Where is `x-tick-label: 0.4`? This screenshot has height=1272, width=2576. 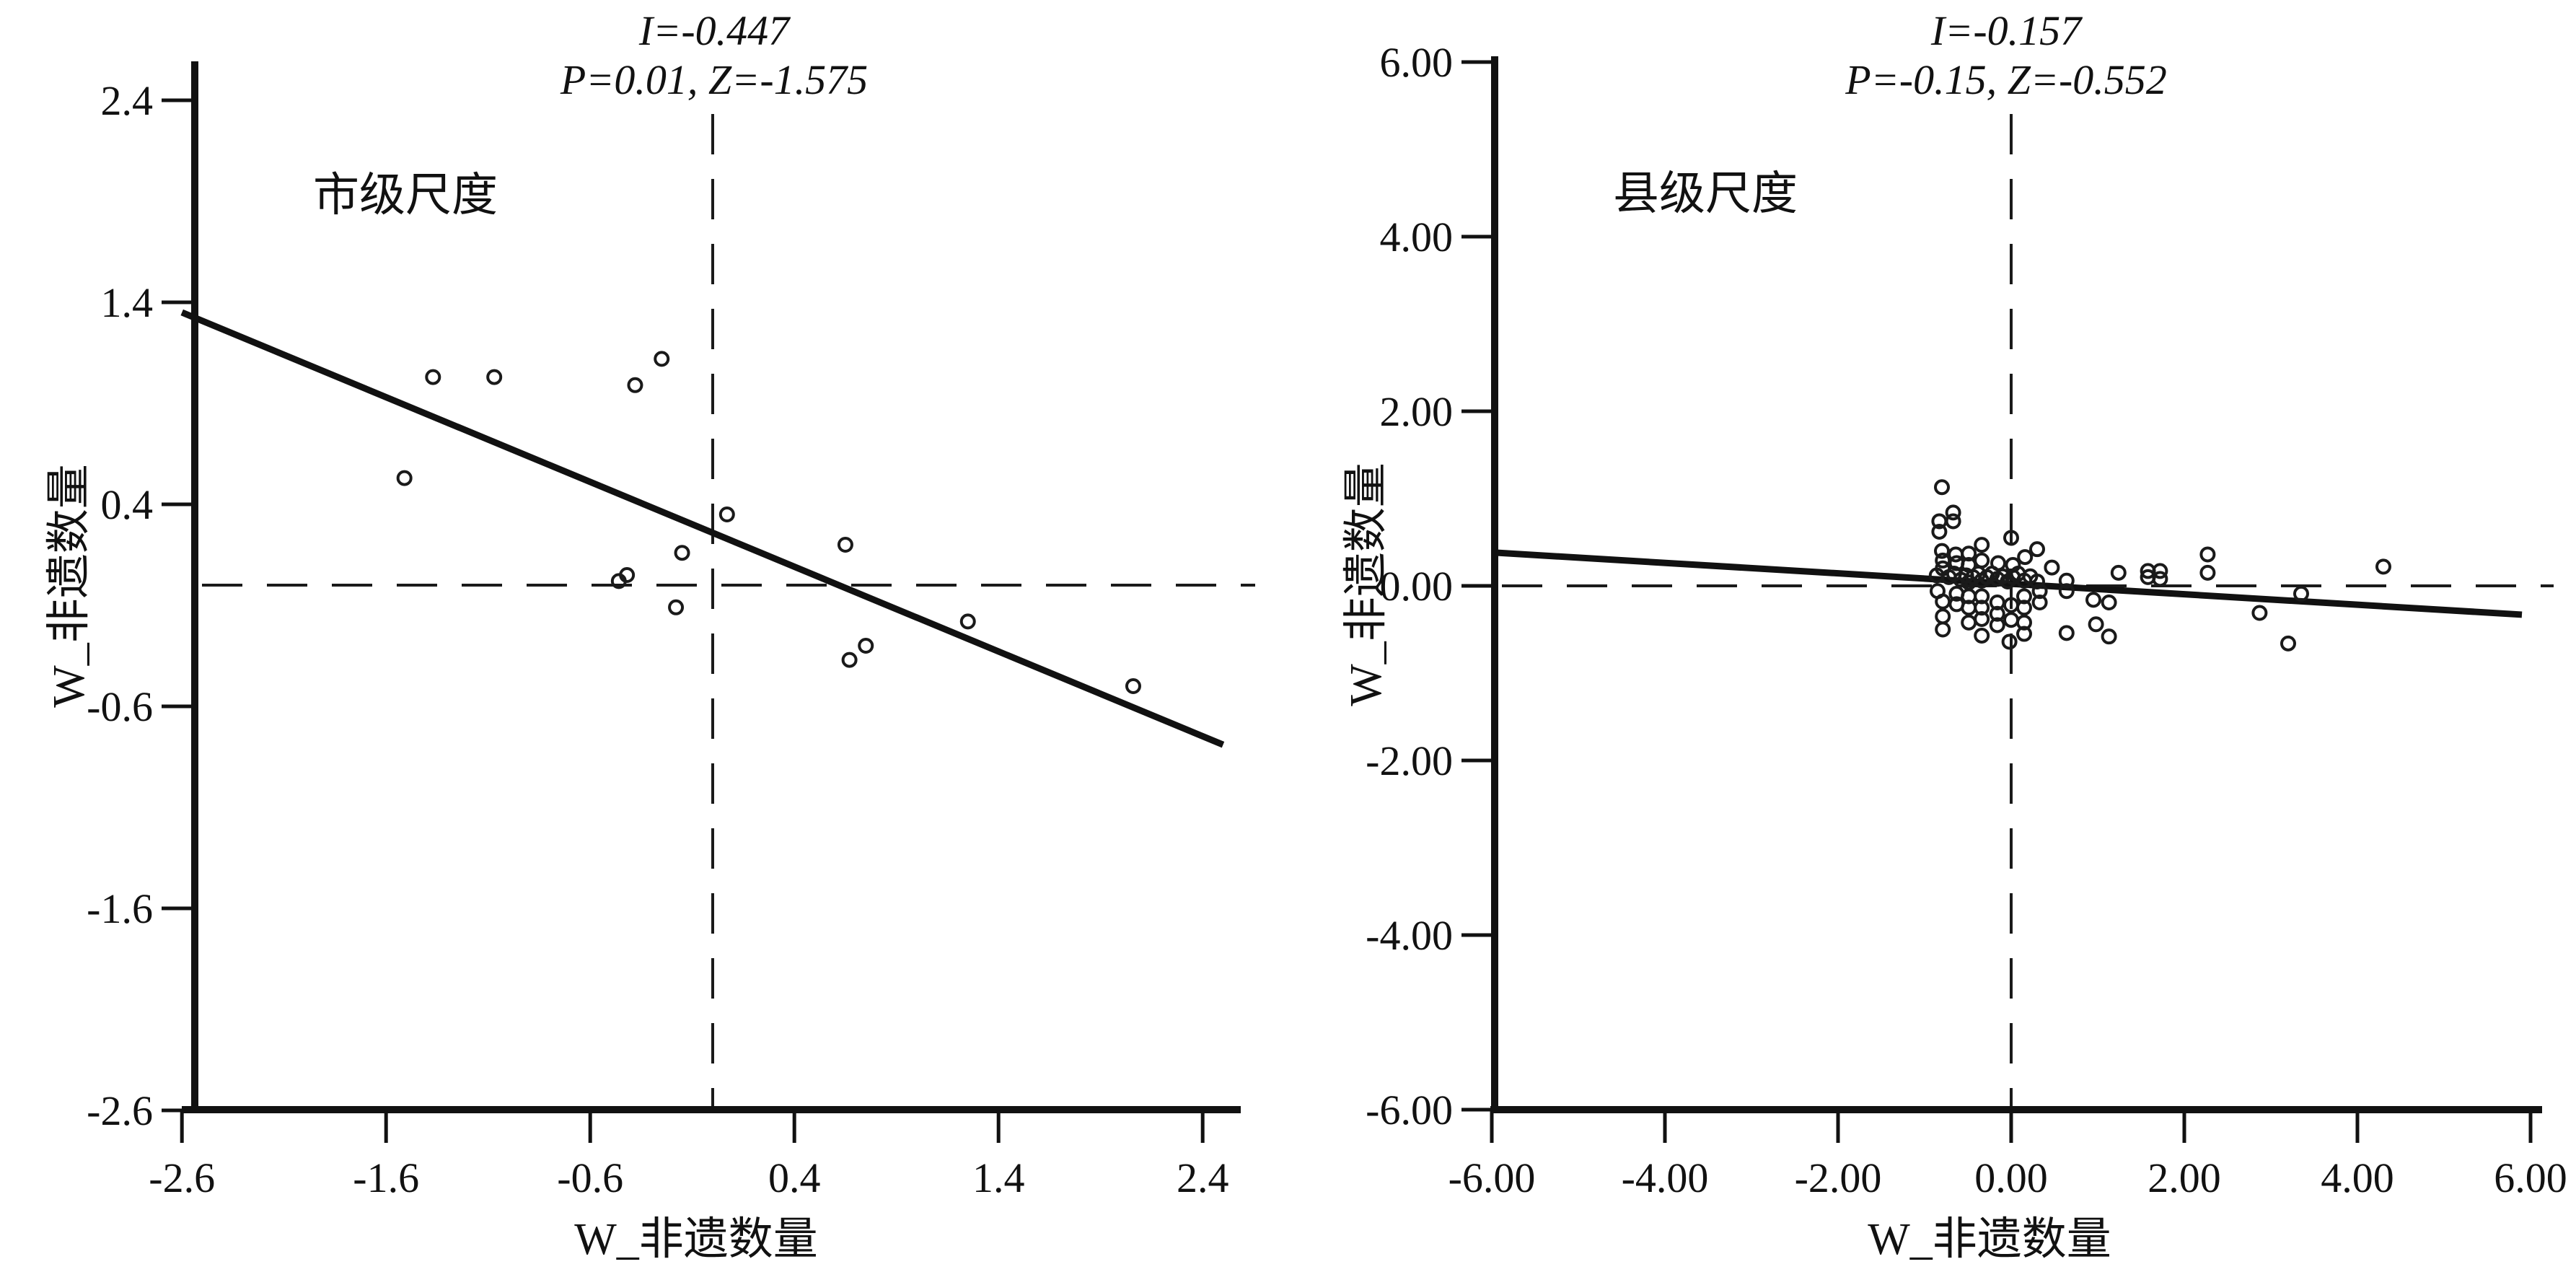
x-tick-label: 0.4 is located at coordinates (794, 1178).